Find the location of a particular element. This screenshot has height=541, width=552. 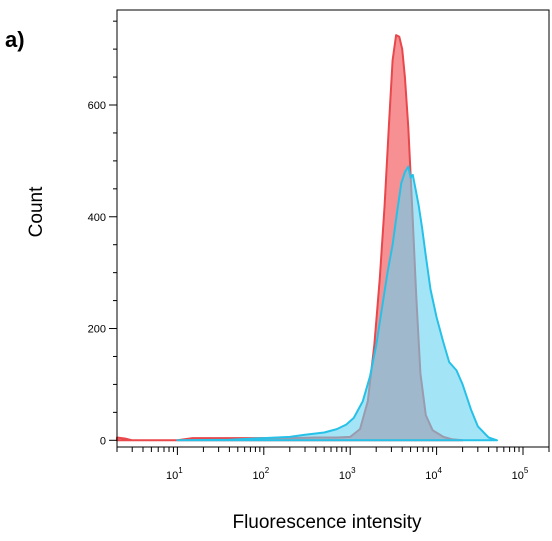

x-tick-label: 10⁵ is located at coordinates (520, 474).